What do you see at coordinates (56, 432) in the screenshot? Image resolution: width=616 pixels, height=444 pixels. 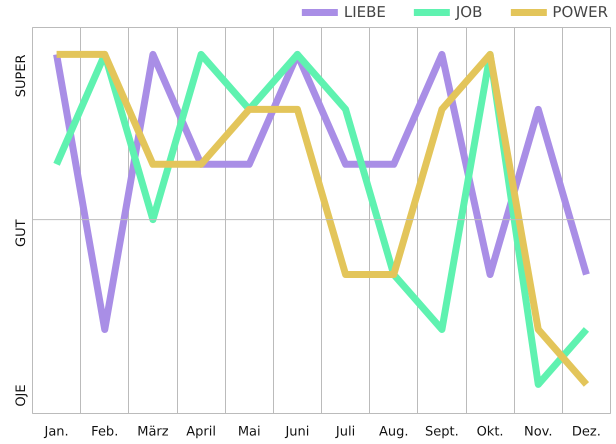 I see `x-tick-label: Jan.` at bounding box center [56, 432].